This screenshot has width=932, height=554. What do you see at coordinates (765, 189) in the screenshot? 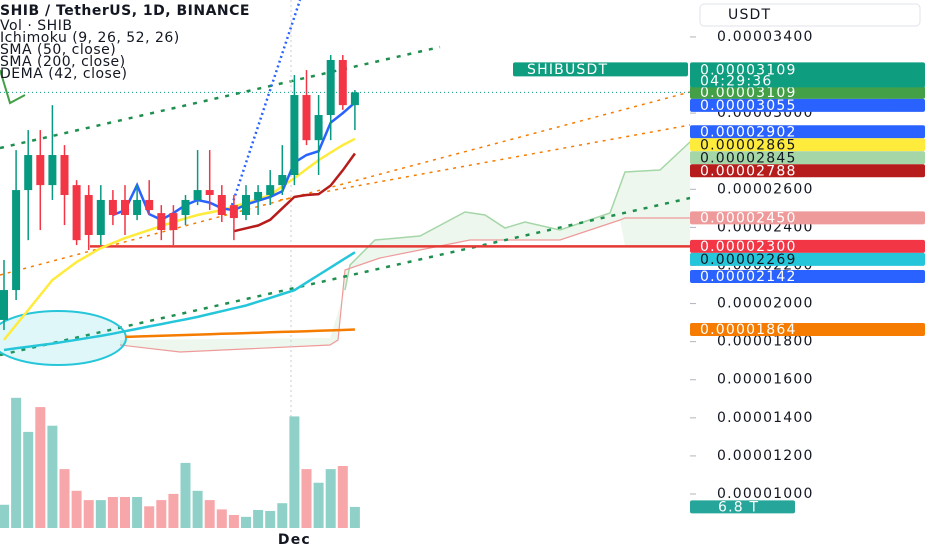
I see `y-tick-label: 0.00002600` at bounding box center [765, 189].